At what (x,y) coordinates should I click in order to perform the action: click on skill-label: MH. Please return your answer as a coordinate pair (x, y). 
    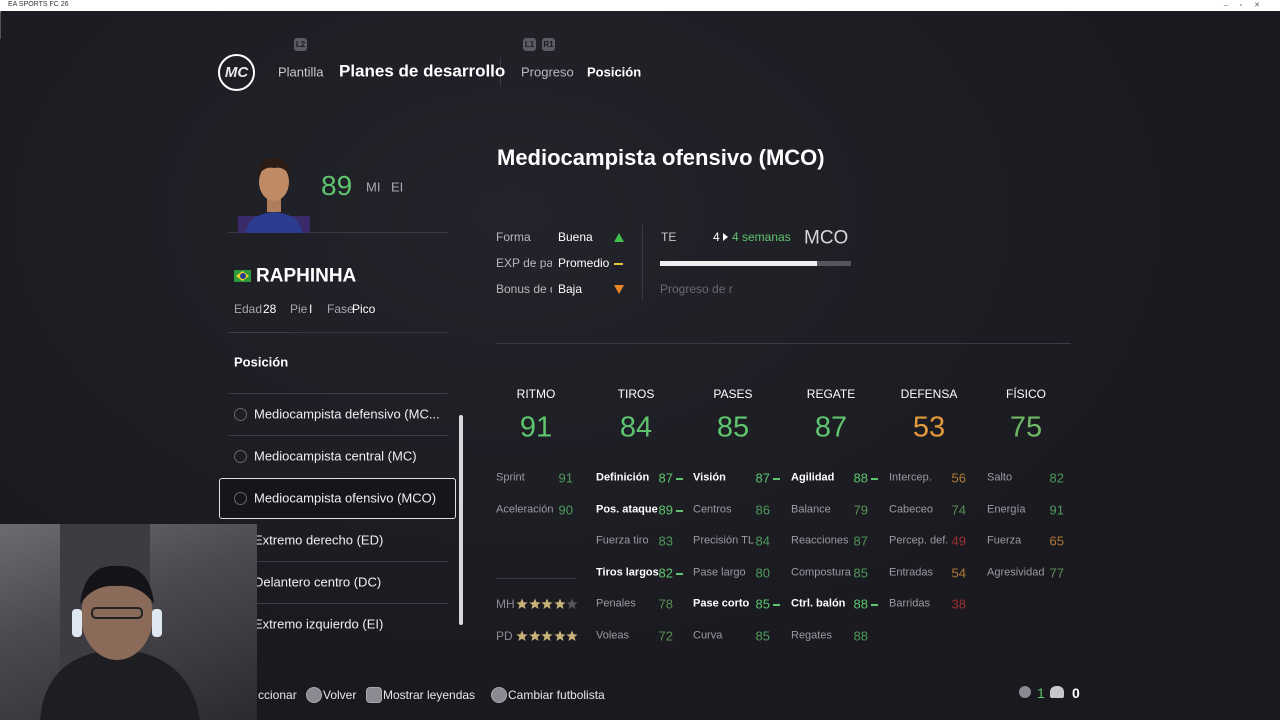
    Looking at the image, I should click on (505, 604).